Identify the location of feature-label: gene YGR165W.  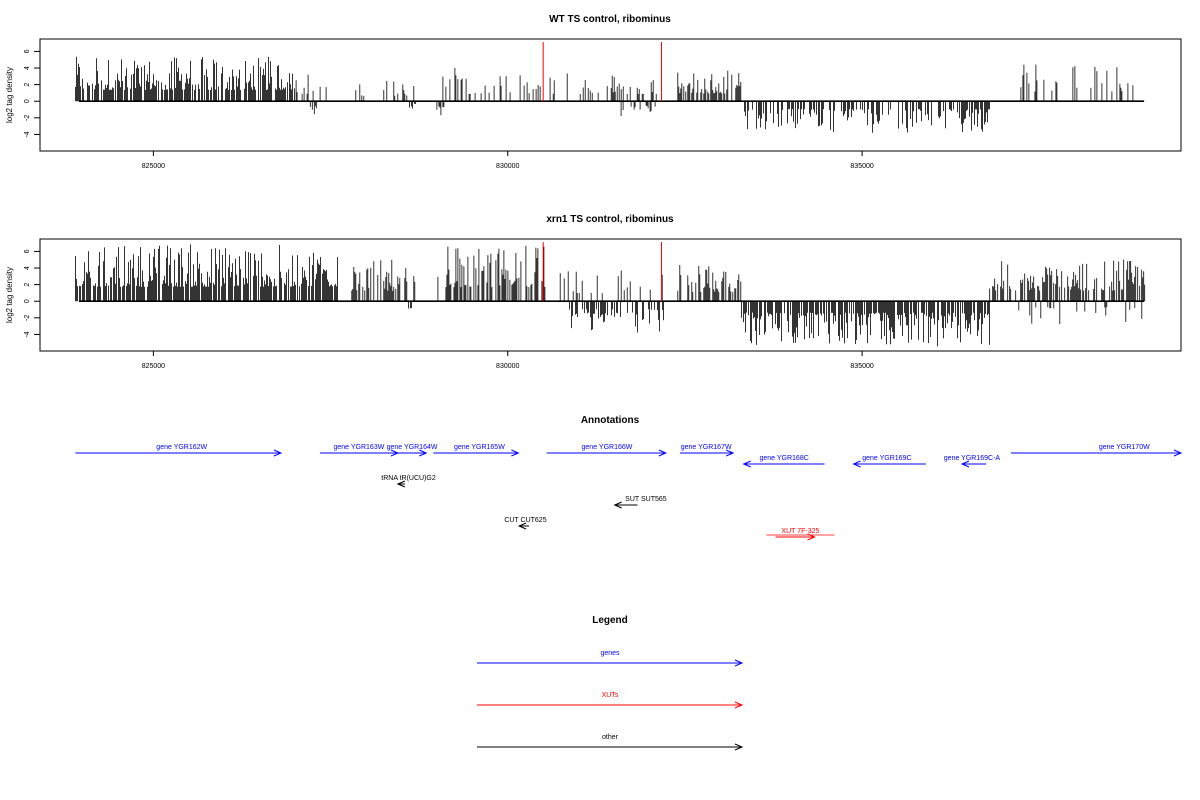
(479, 447).